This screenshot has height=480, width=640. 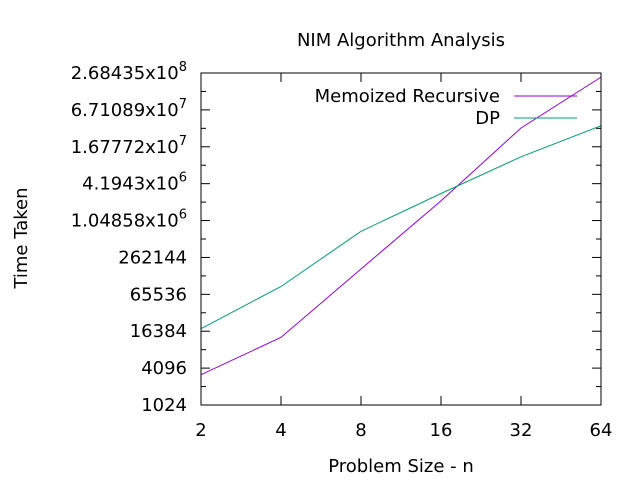 I want to click on y-tick-label: 2.68435x10⁸, so click(x=129, y=72).